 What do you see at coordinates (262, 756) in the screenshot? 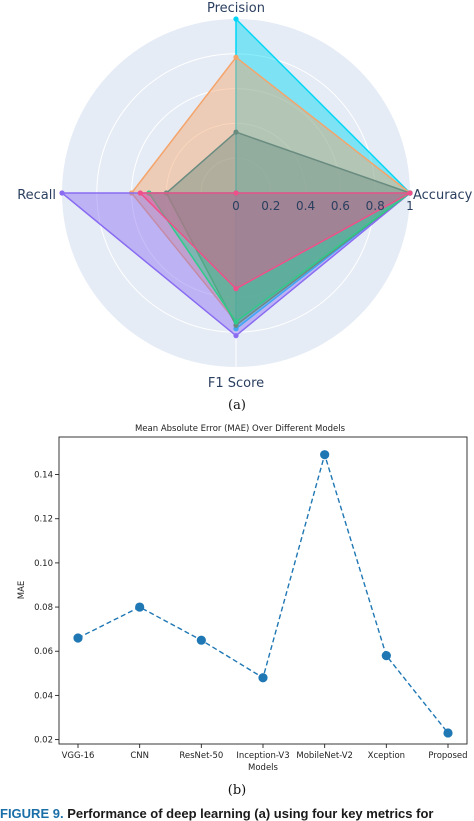
I see `x-tick-label: Inception-V3` at bounding box center [262, 756].